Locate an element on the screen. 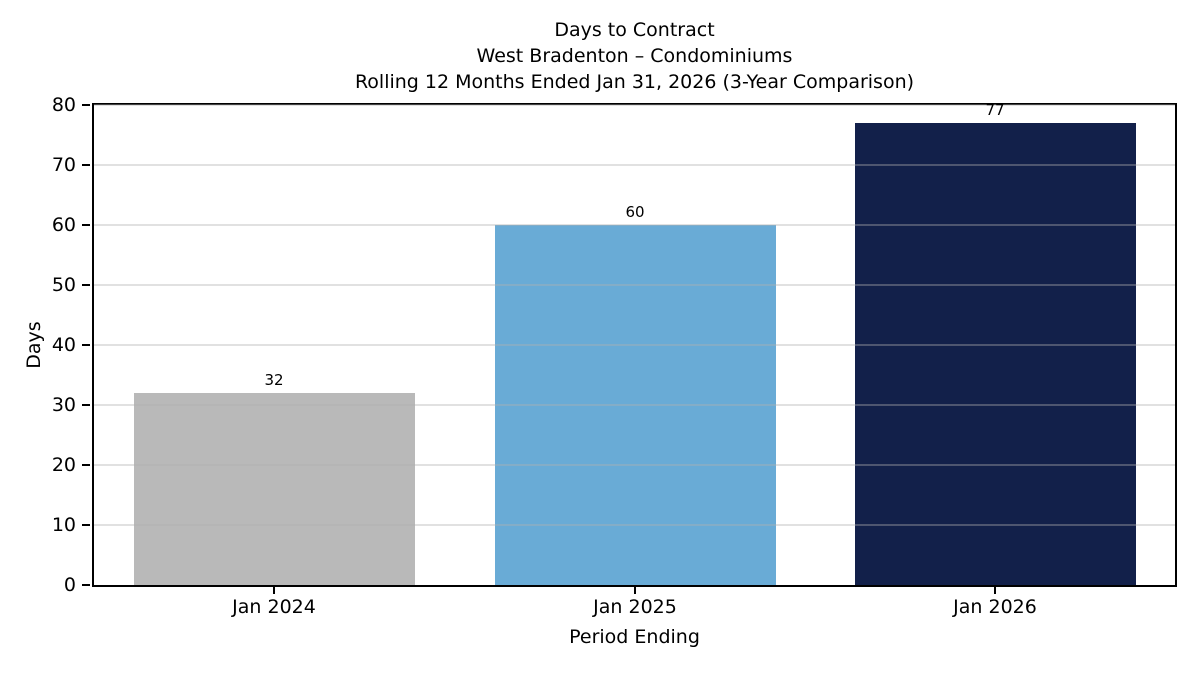 The height and width of the screenshot is (675, 1200). y-tick-label: 60 is located at coordinates (63, 225).